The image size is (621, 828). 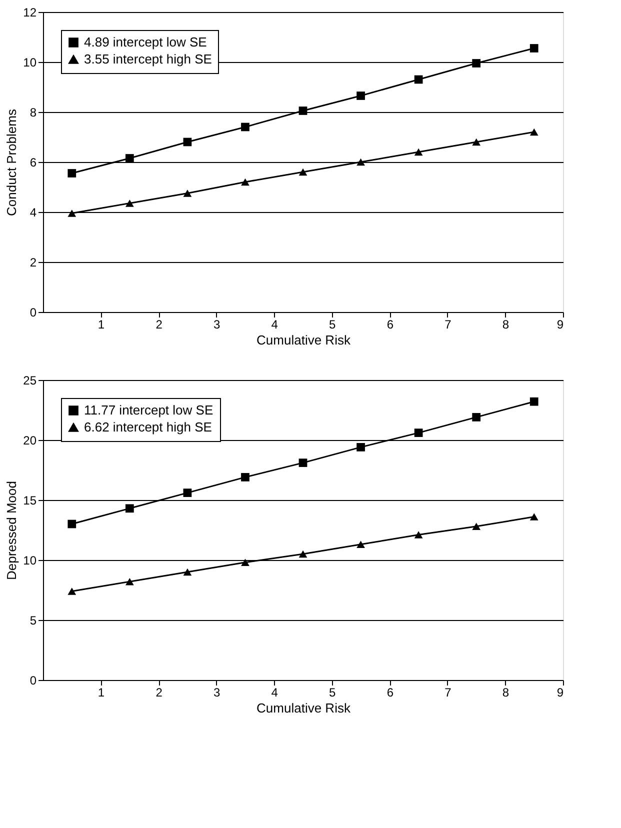 I want to click on y-tick-label: 8, so click(x=33, y=113).